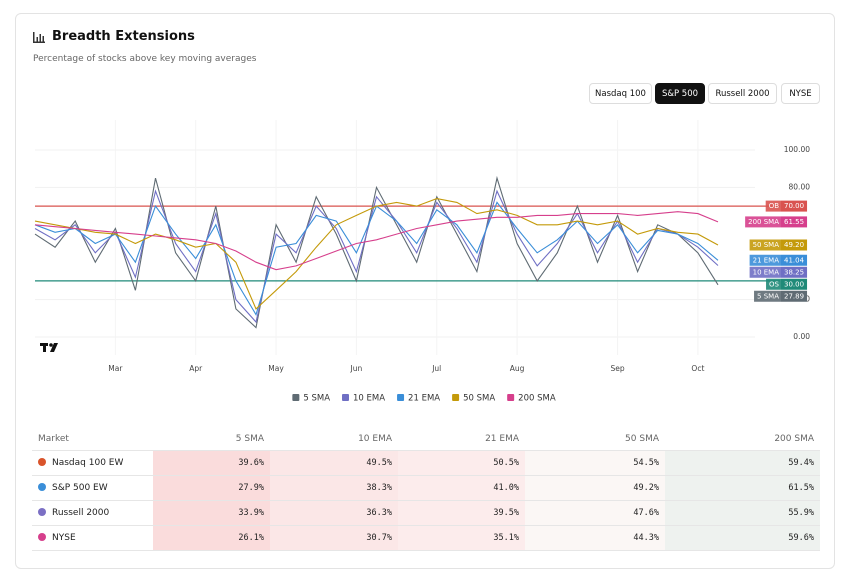  What do you see at coordinates (742, 538) in the screenshot?
I see `table-cell: 59.6%` at bounding box center [742, 538].